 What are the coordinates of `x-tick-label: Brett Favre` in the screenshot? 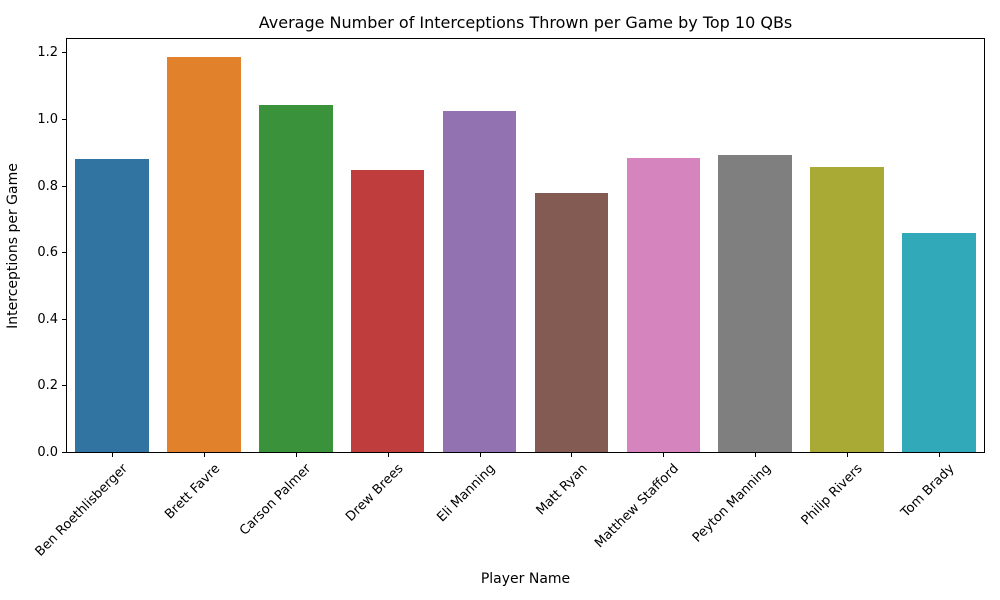 It's located at (192, 492).